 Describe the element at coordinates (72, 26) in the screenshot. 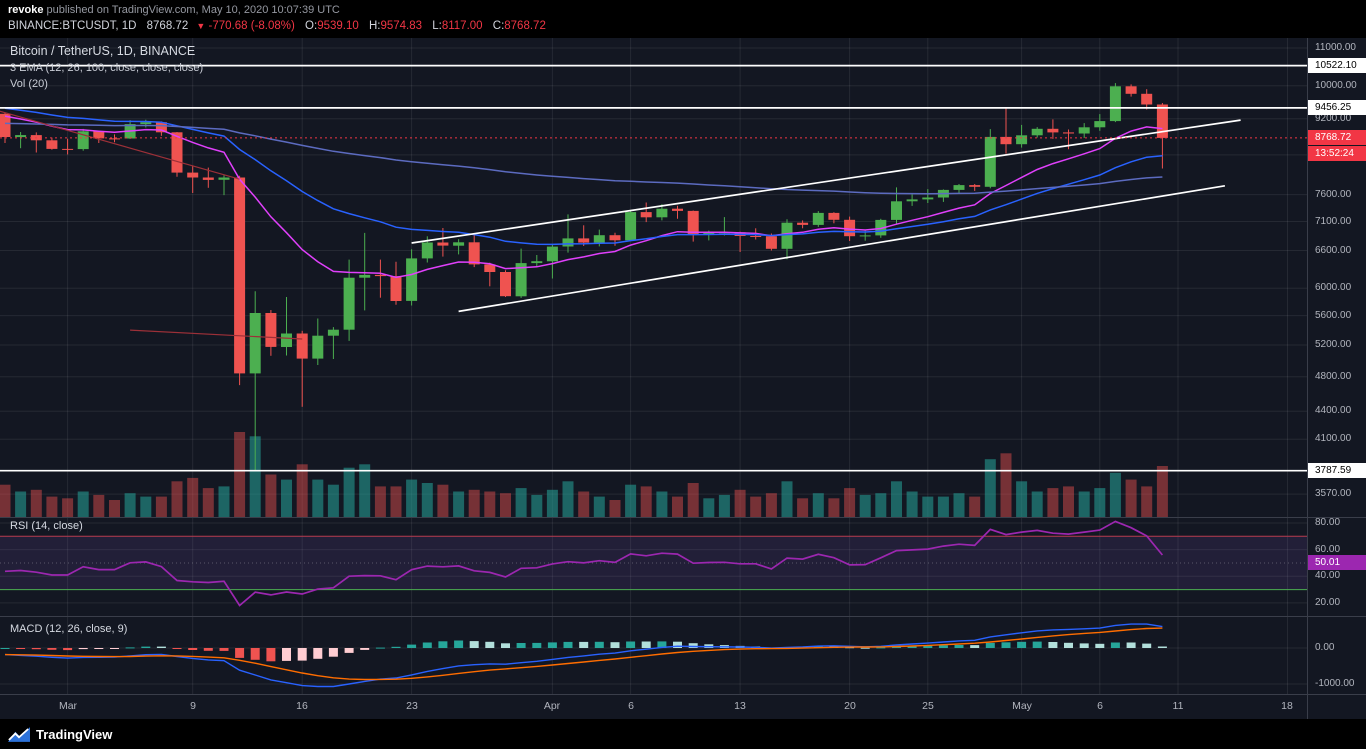

I see `symbol-name: BINANCE:BTCUSDT, 1D` at that location.